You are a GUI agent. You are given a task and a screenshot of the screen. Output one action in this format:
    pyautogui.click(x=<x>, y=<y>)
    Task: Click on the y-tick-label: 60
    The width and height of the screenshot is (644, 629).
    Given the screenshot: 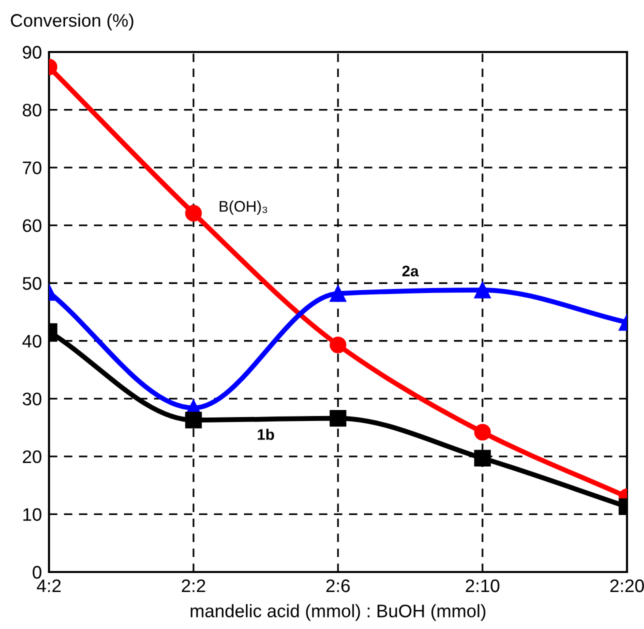 What is the action you would take?
    pyautogui.click(x=32, y=225)
    